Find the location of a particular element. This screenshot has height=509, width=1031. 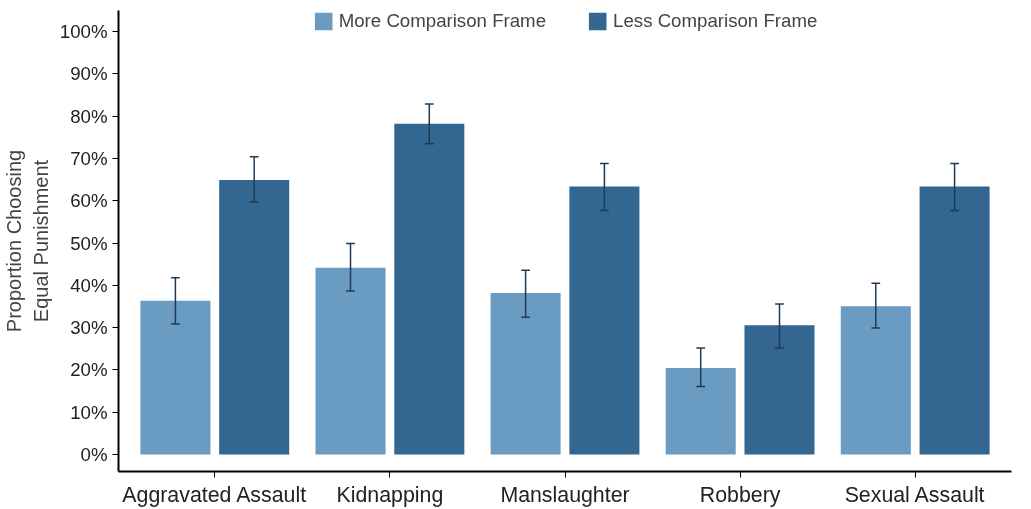

x-tick-label: Aggravated Assault is located at coordinates (214, 494).